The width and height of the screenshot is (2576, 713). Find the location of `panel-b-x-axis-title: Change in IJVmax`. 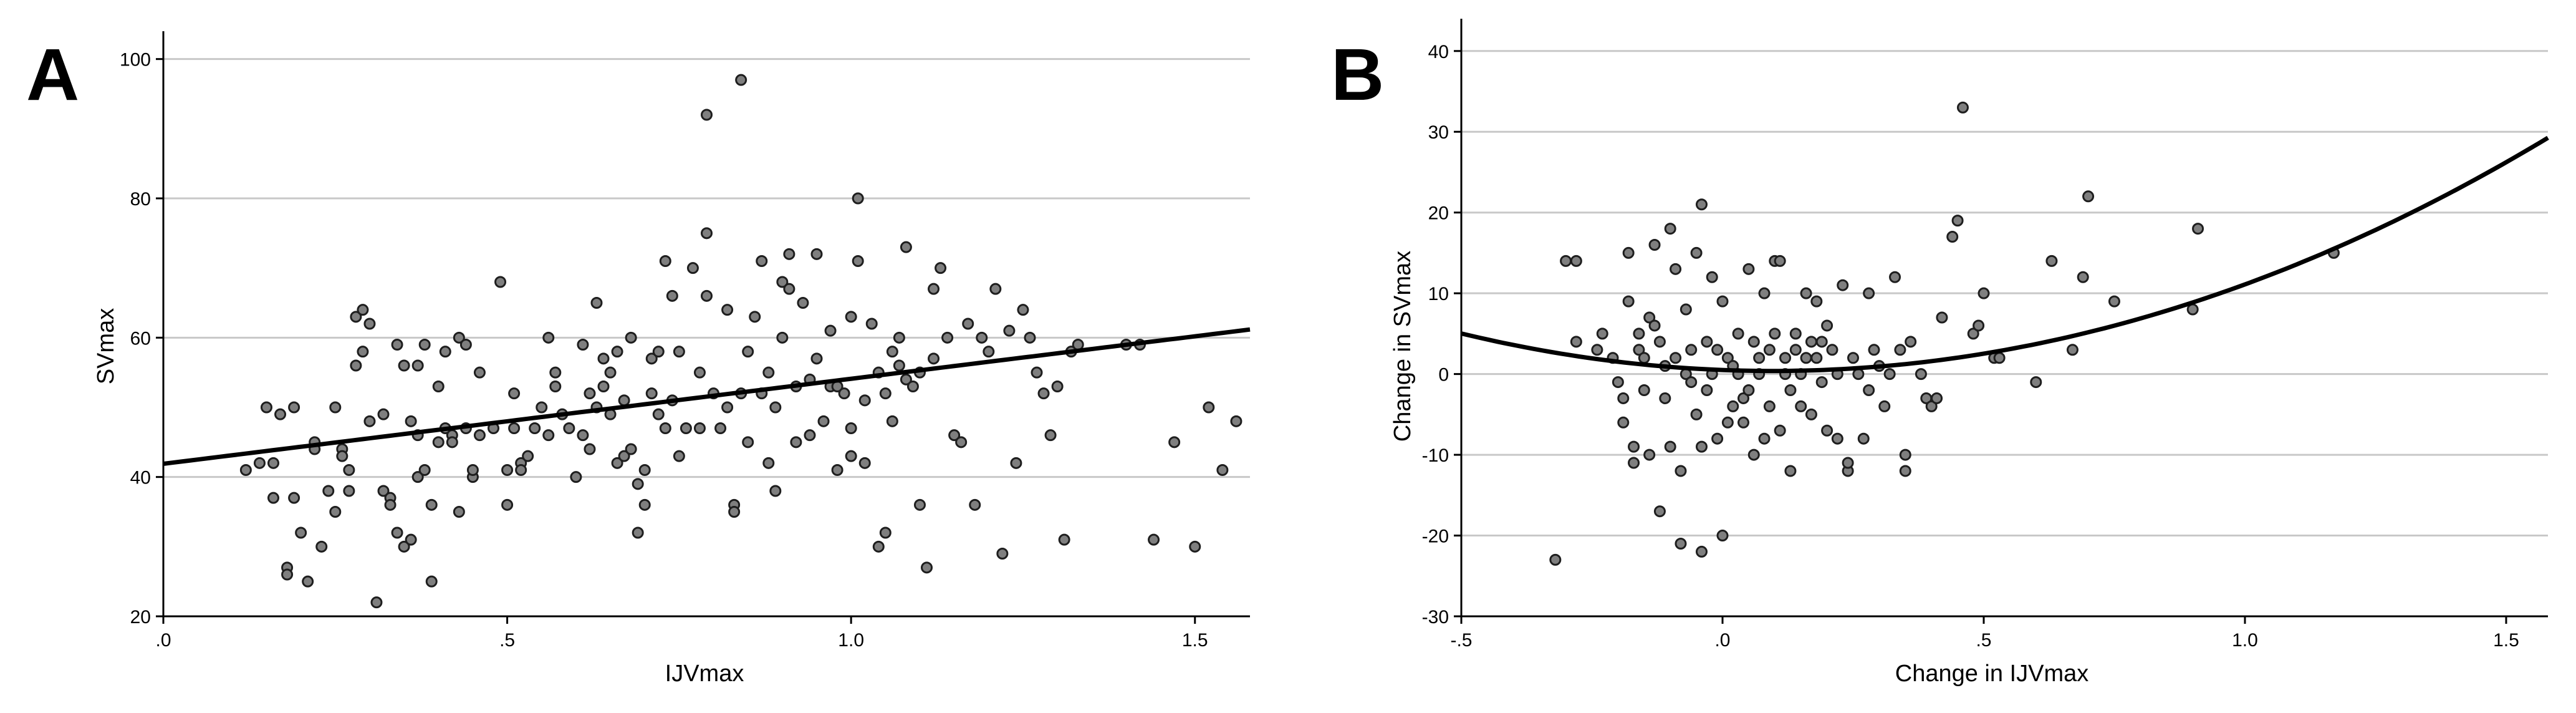

panel-b-x-axis-title: Change in IJVmax is located at coordinates (1992, 674).